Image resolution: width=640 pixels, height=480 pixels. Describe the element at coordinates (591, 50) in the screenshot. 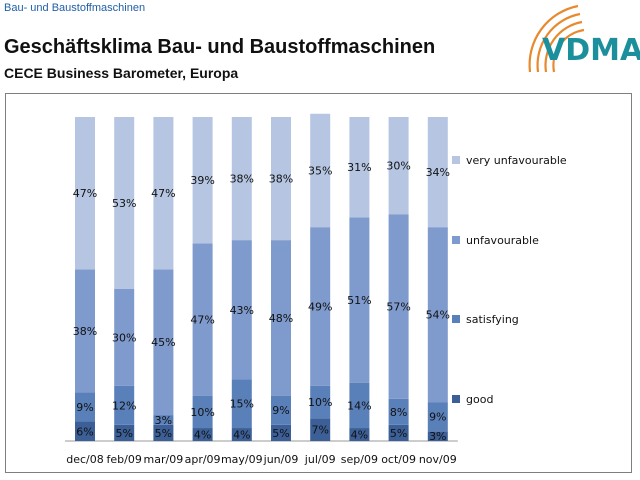

I see `logo-text: VDMA` at that location.